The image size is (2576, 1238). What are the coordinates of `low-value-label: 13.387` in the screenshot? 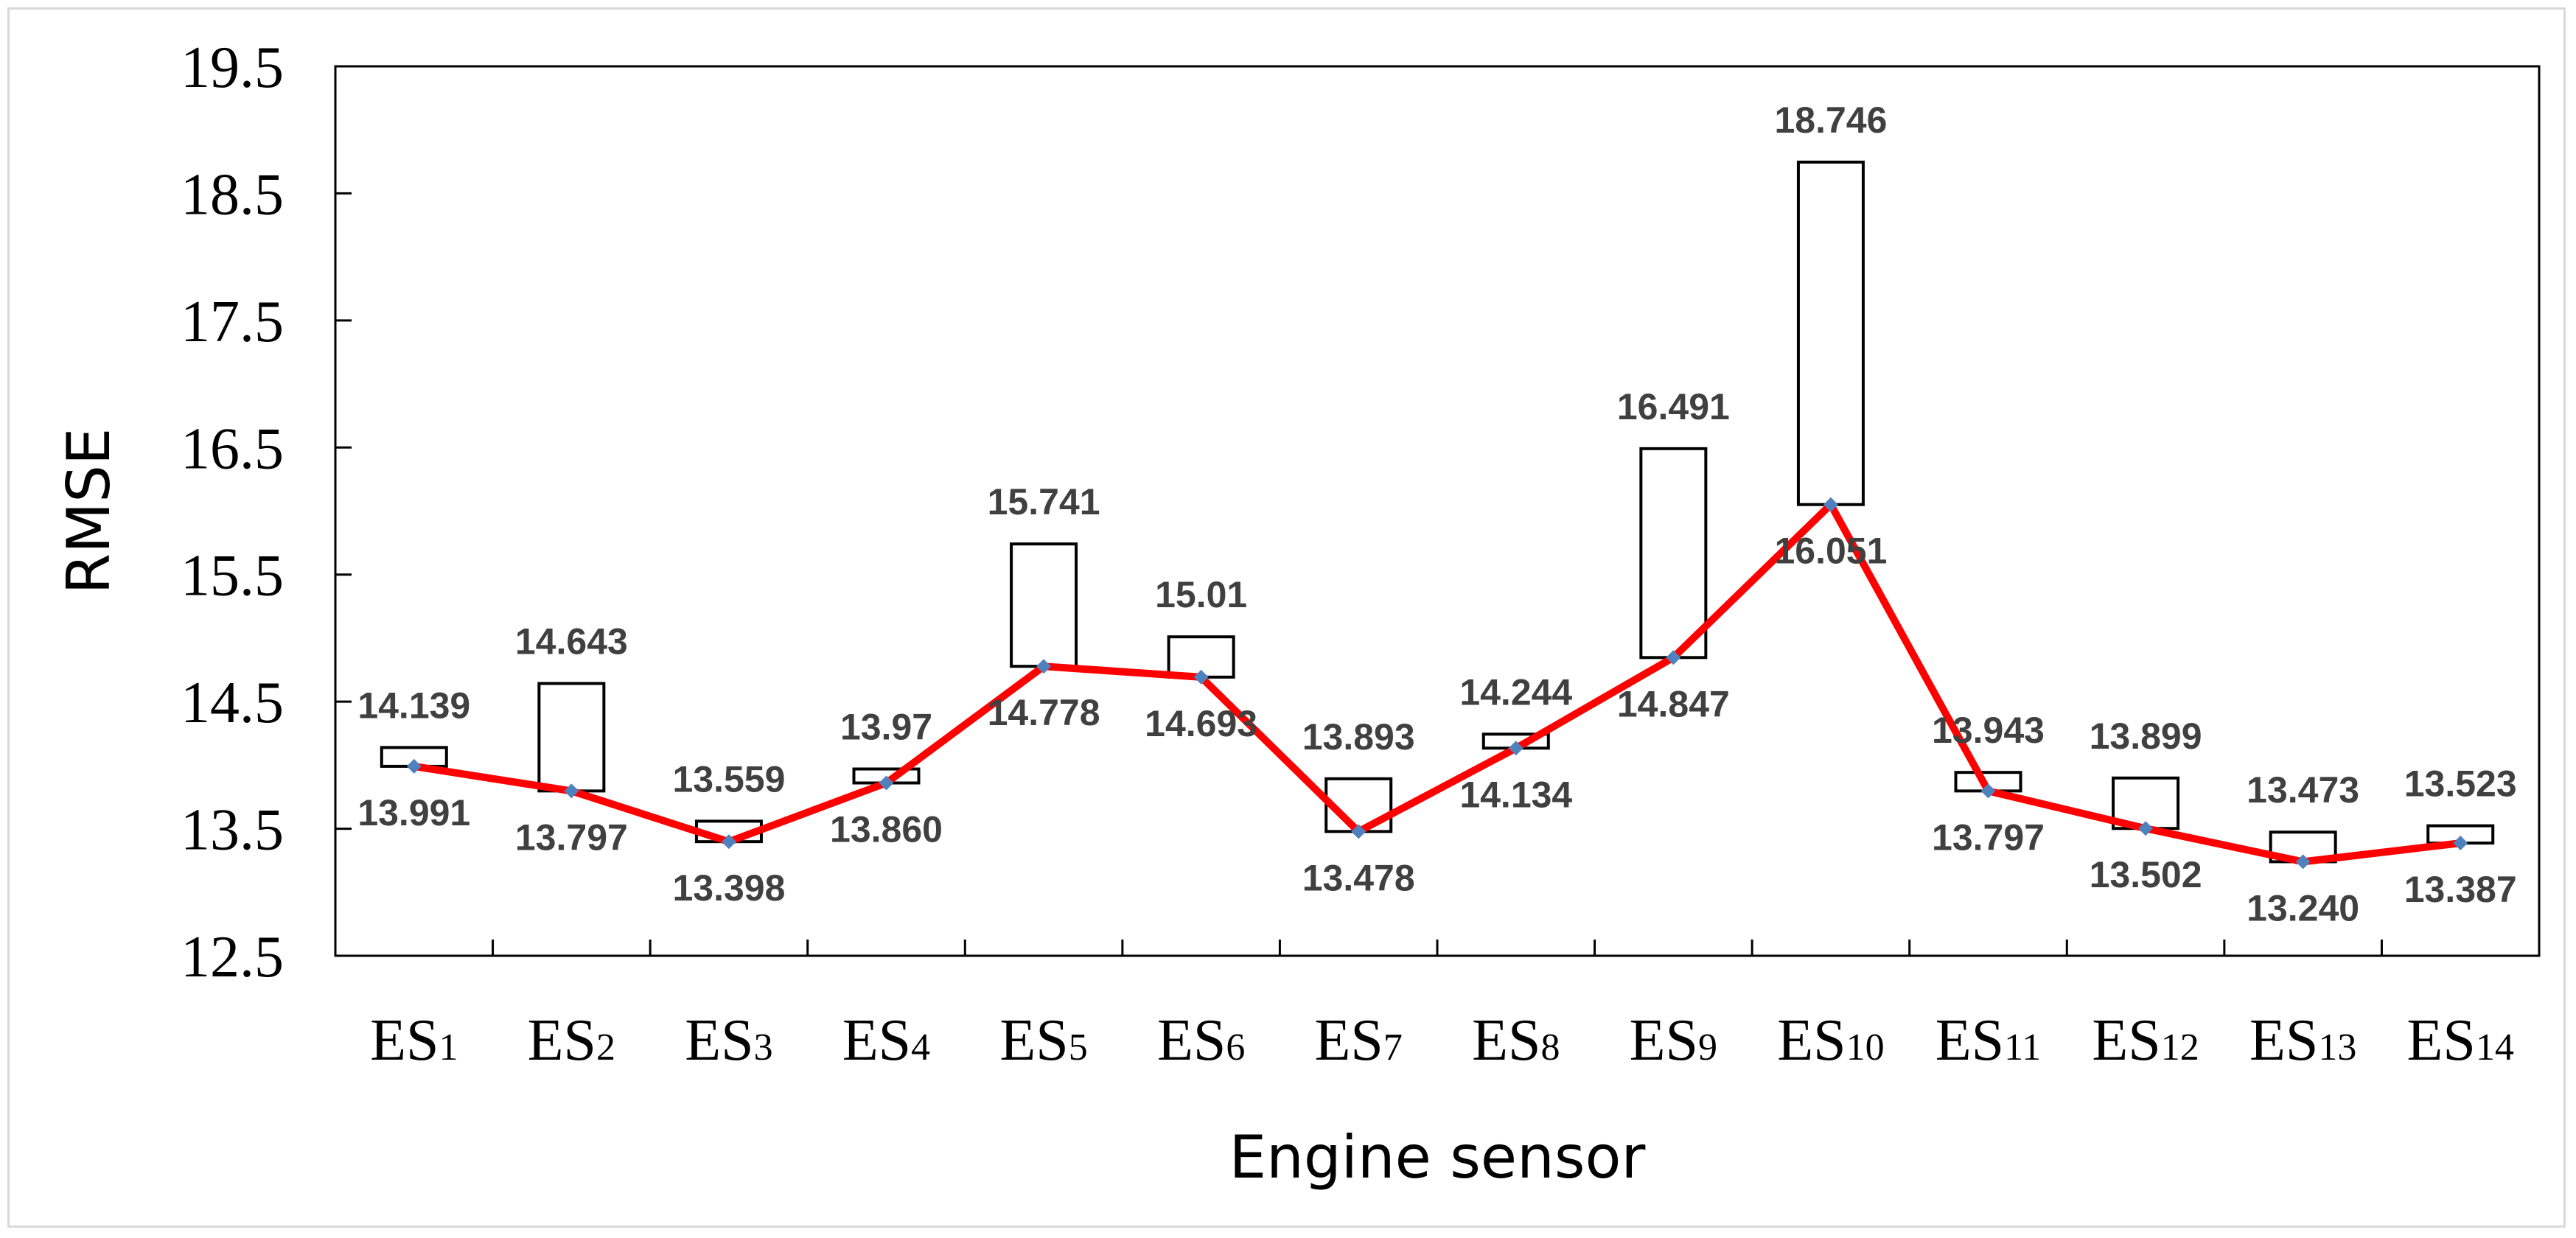 It's located at (2460, 889).